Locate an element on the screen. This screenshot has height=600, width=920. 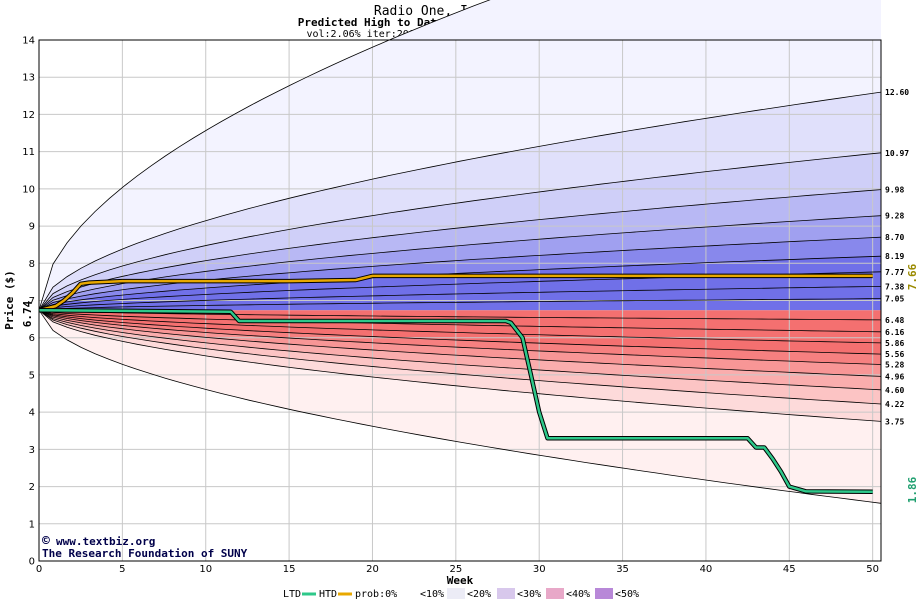
high-quantile-label-7: 10.97 is located at coordinates (897, 153).